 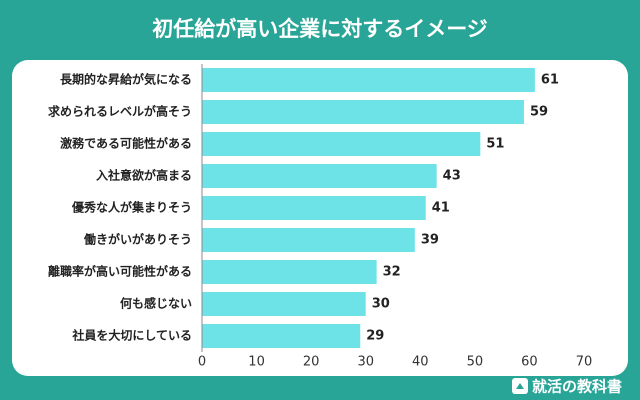 I want to click on y-tick-label: 社員を大切にしている, so click(x=131, y=335).